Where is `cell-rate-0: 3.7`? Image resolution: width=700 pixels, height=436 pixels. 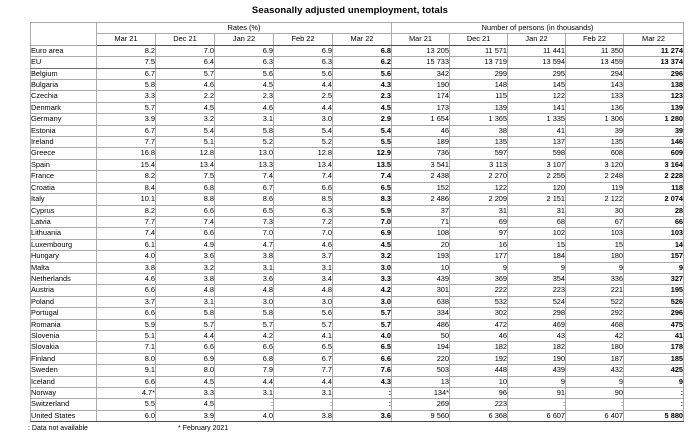 cell-rate-0: 3.7 is located at coordinates (126, 302).